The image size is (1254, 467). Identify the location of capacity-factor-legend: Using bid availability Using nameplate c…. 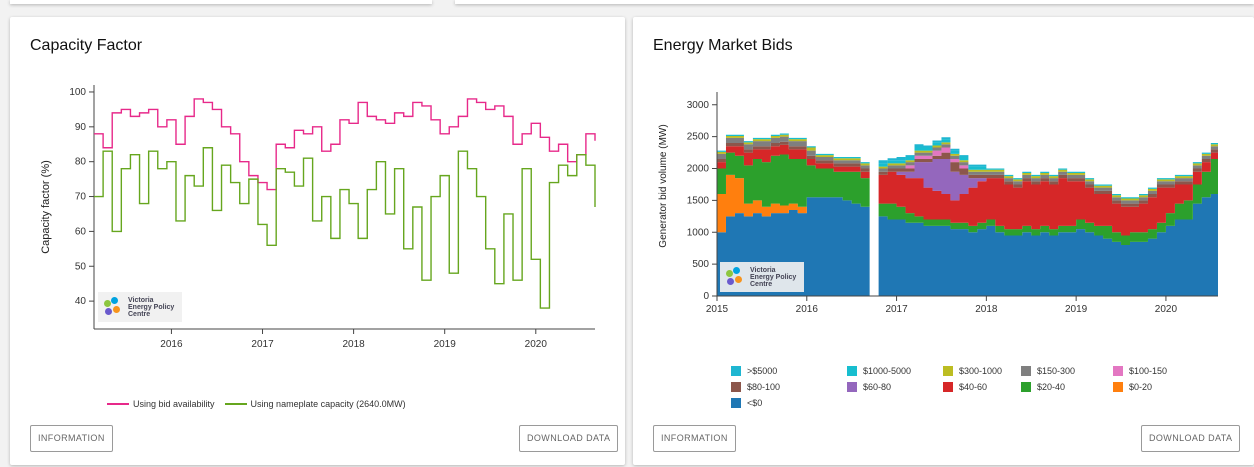
(256, 404).